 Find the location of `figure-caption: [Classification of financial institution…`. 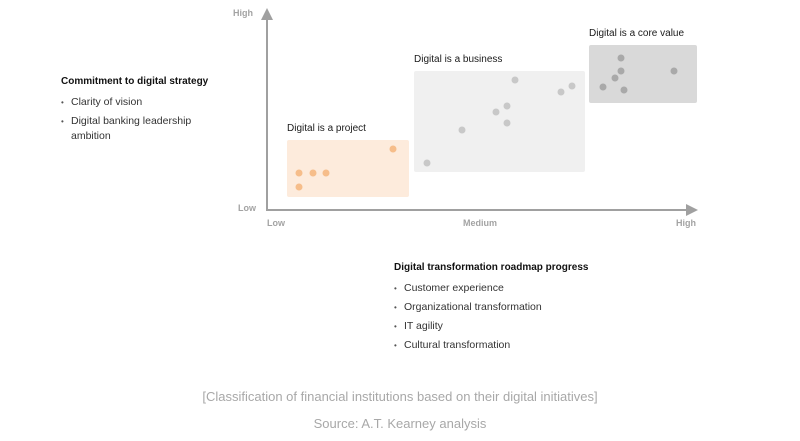

figure-caption: [Classification of financial institution… is located at coordinates (400, 396).